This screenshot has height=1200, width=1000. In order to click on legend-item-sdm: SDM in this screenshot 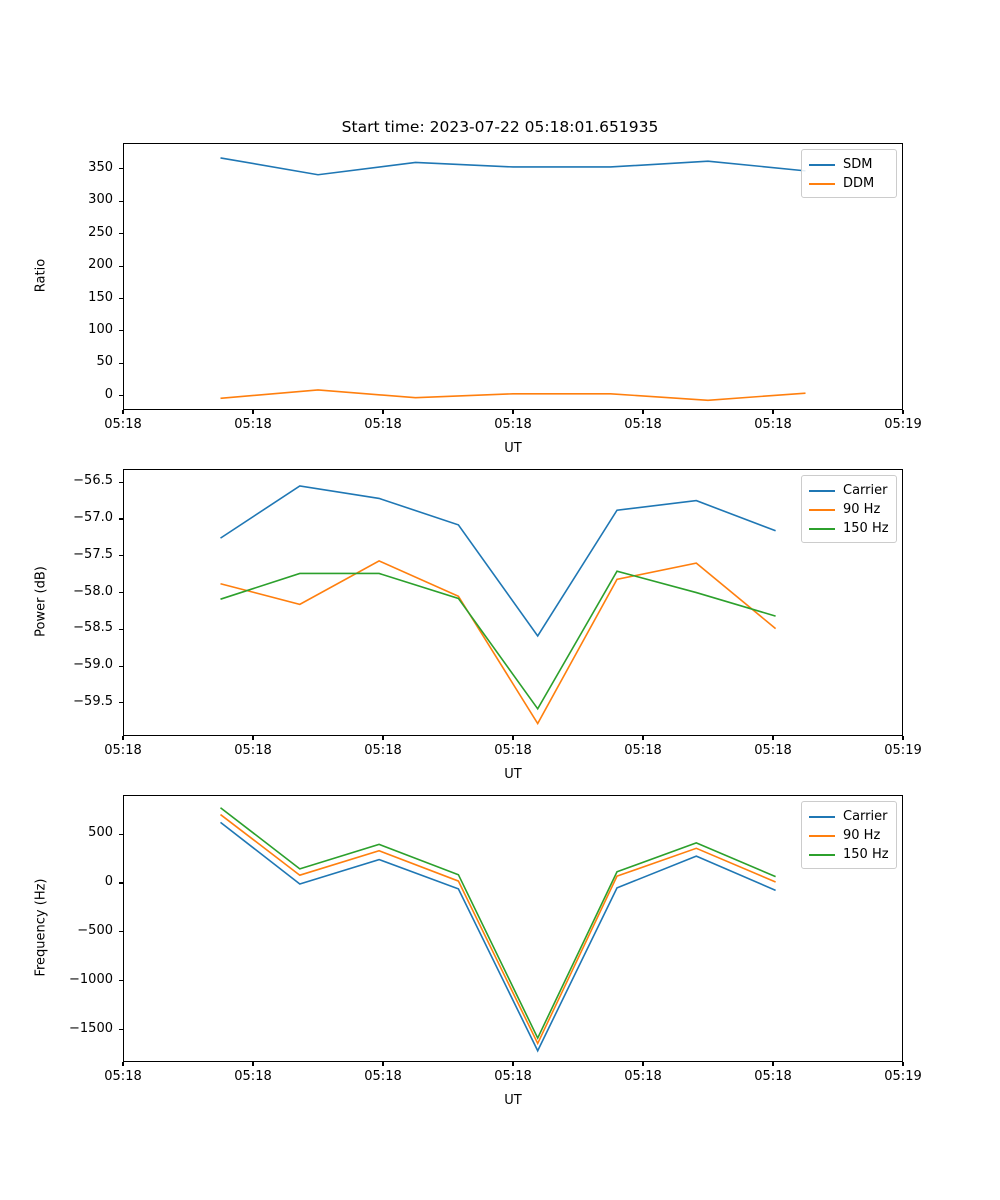, I will do `click(849, 164)`.